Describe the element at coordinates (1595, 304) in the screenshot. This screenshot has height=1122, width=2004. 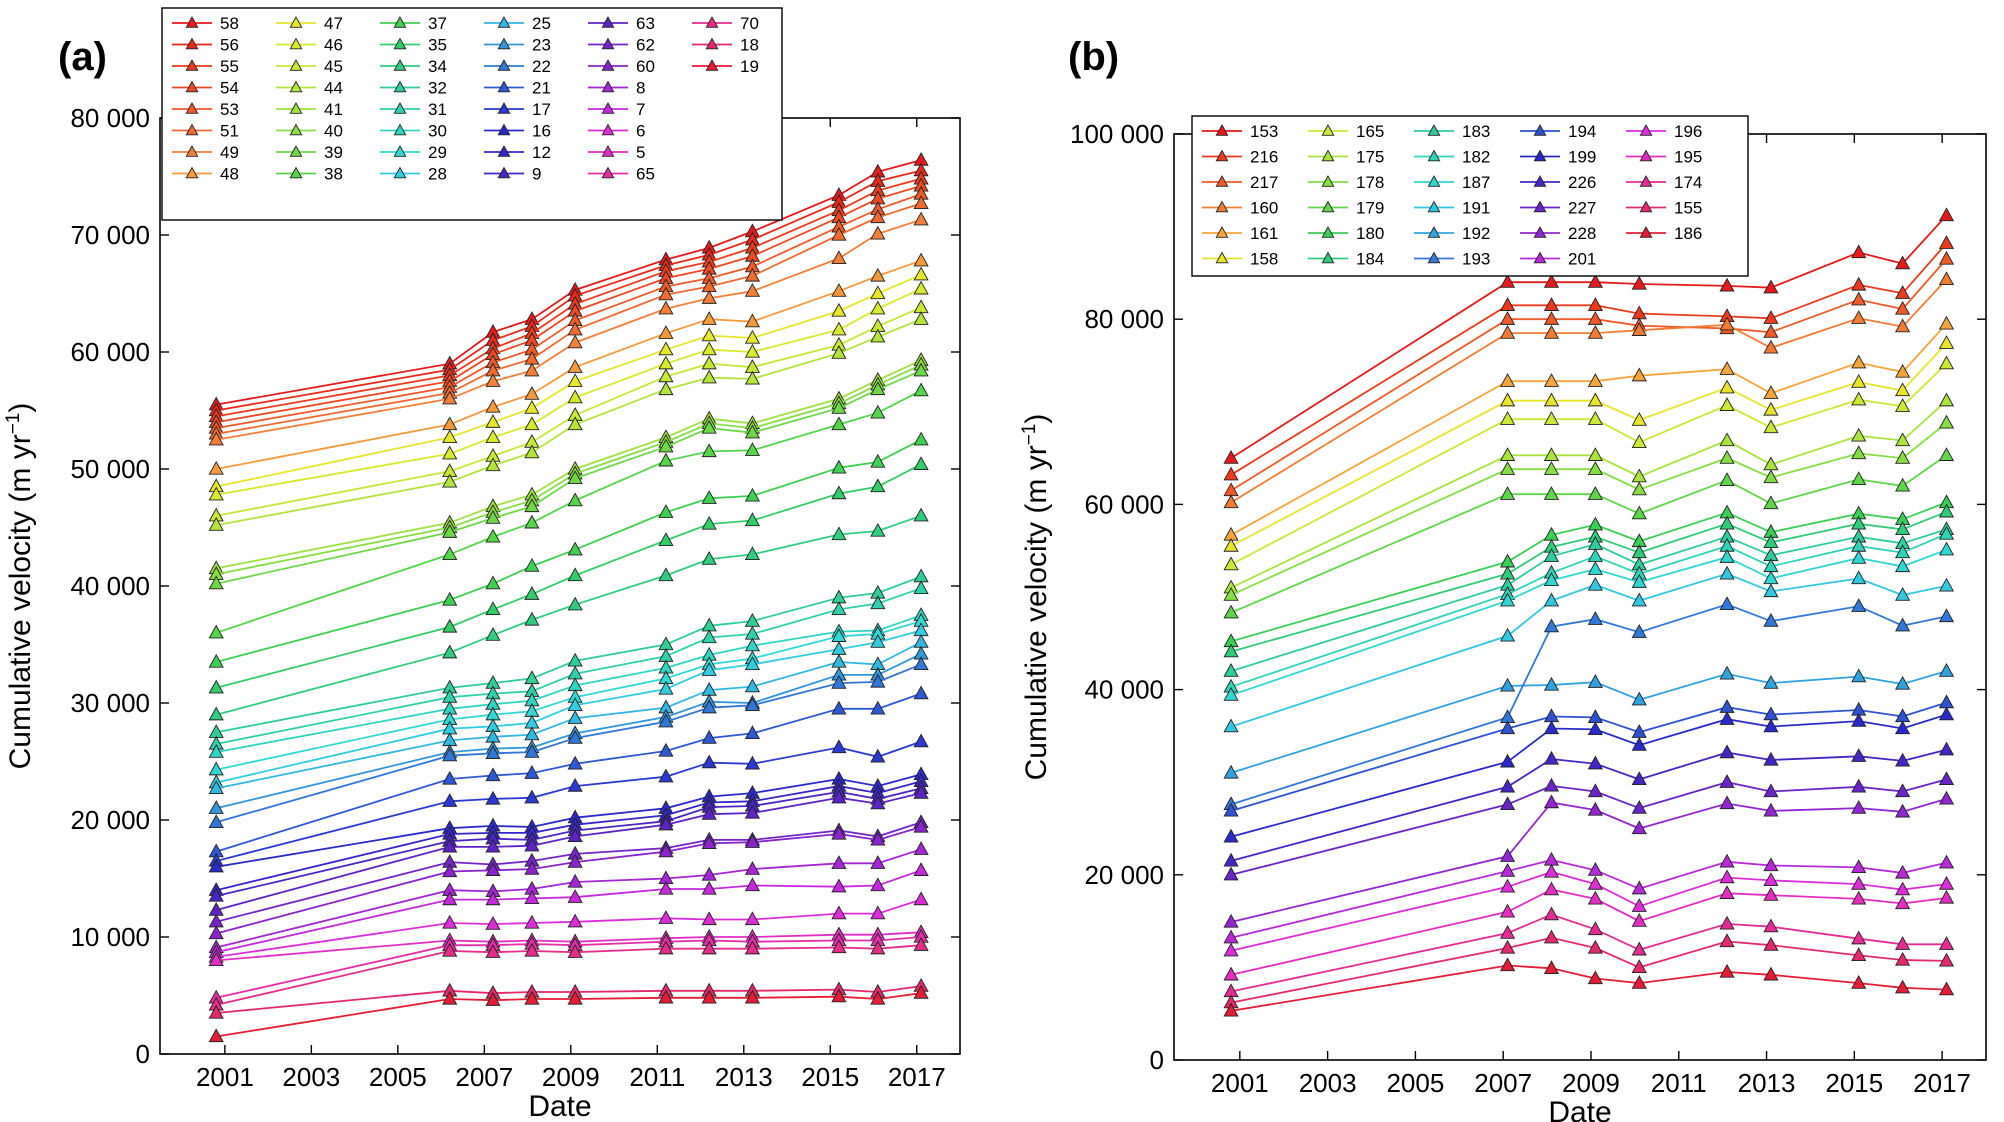
I see `panel-b-series-216-marker` at that location.